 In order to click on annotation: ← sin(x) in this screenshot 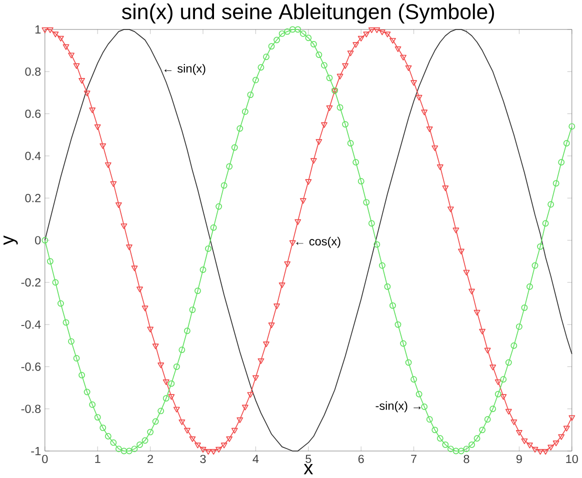, I will do `click(185, 70)`.